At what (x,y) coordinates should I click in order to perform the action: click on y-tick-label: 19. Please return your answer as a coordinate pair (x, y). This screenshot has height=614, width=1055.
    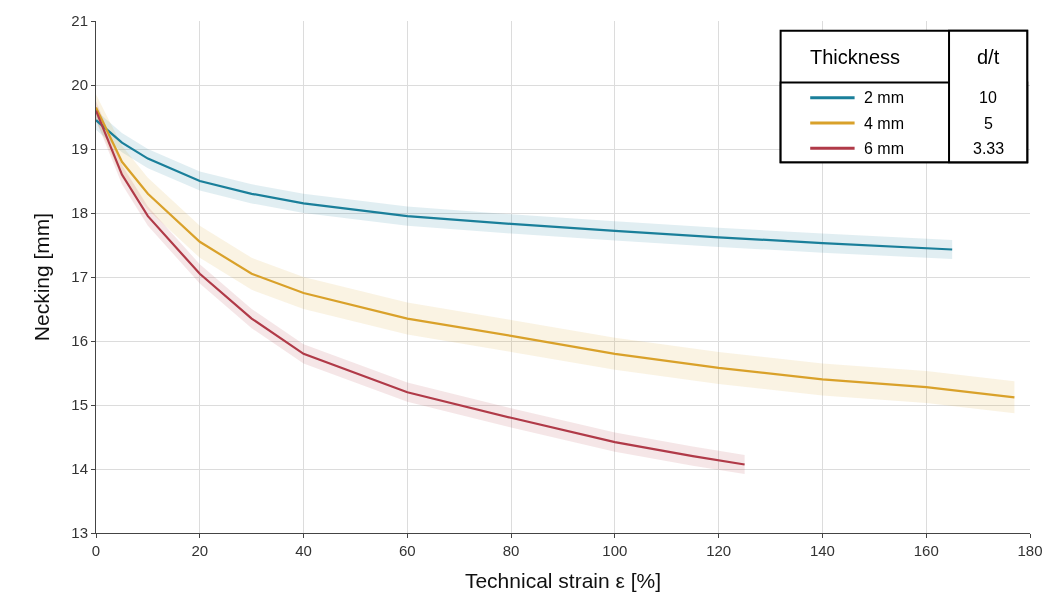
    Looking at the image, I should click on (79, 149).